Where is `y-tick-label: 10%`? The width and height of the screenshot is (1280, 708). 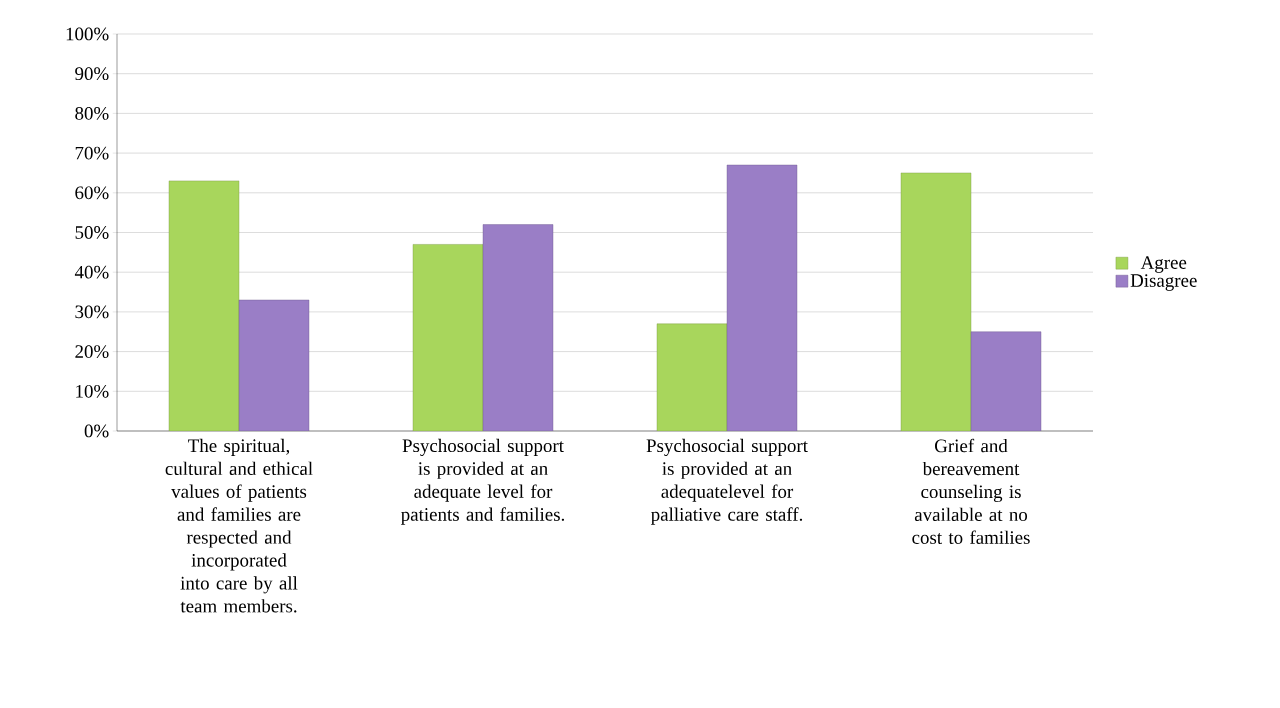
y-tick-label: 10% is located at coordinates (92, 391).